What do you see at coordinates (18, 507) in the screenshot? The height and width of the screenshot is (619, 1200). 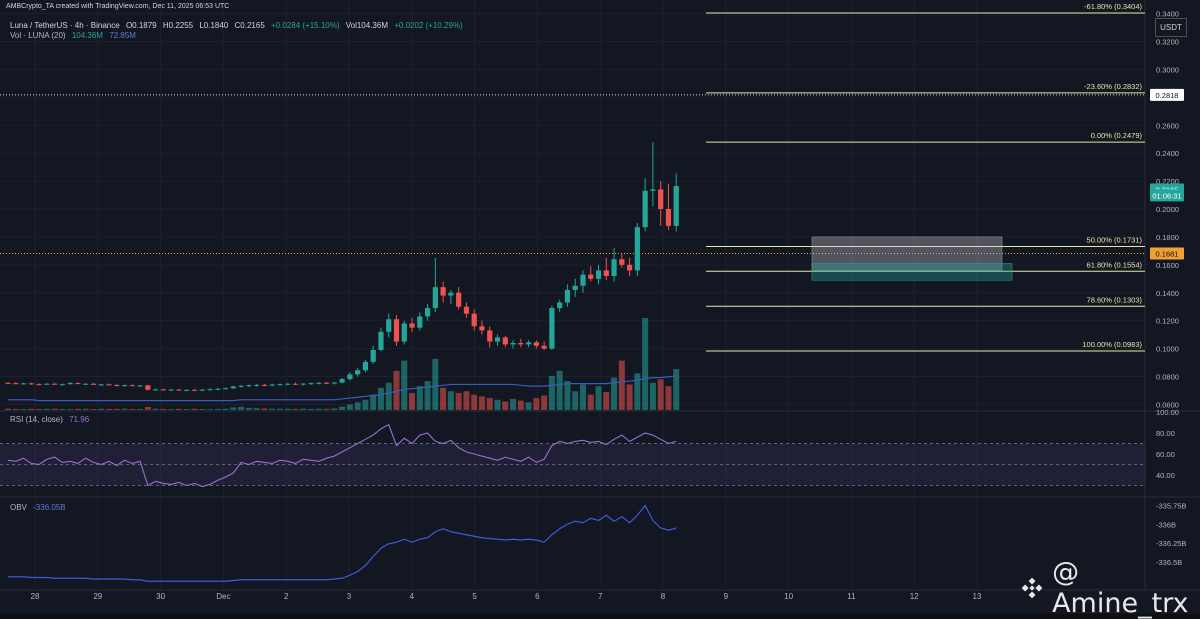 I see `obv-label: OBV` at bounding box center [18, 507].